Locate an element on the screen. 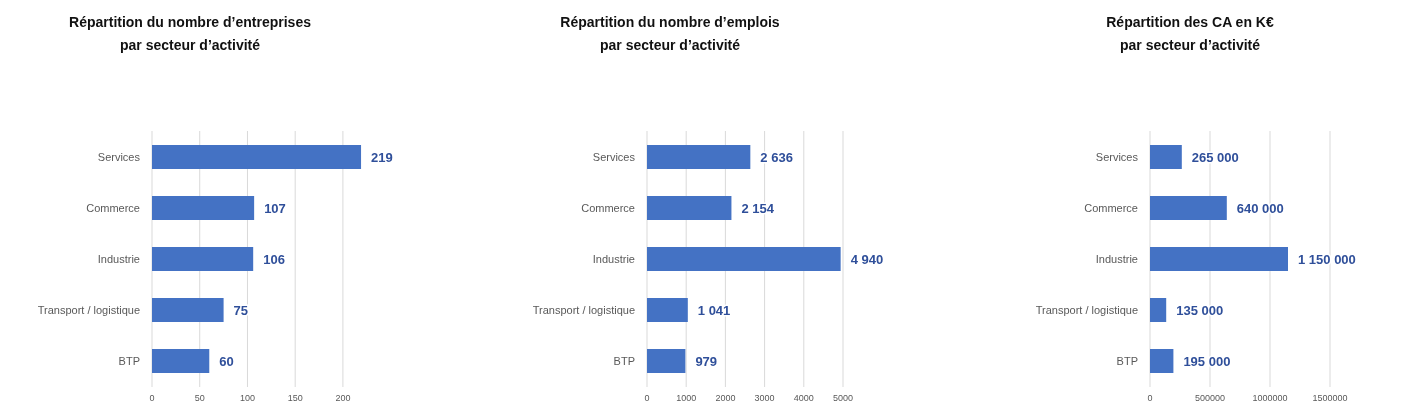 Image resolution: width=1427 pixels, height=407 pixels. data-label: 2 636 is located at coordinates (776, 157).